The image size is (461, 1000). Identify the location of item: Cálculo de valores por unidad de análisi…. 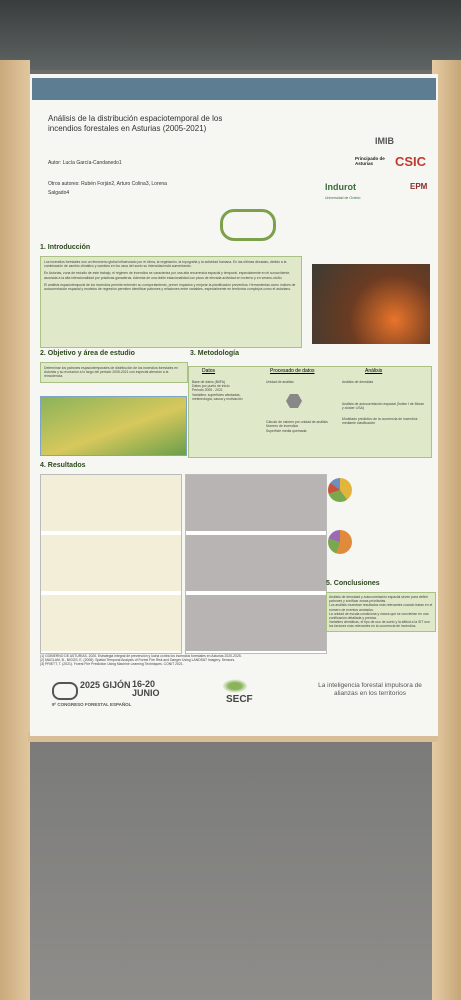
(297, 422).